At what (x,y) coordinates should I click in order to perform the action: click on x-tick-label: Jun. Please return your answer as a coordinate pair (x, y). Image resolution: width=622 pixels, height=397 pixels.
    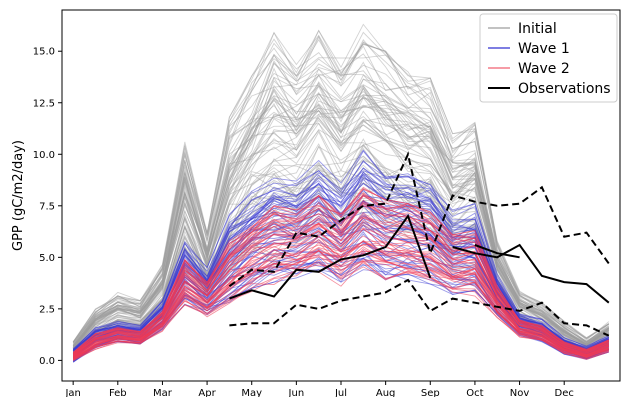
    Looking at the image, I should click on (296, 392).